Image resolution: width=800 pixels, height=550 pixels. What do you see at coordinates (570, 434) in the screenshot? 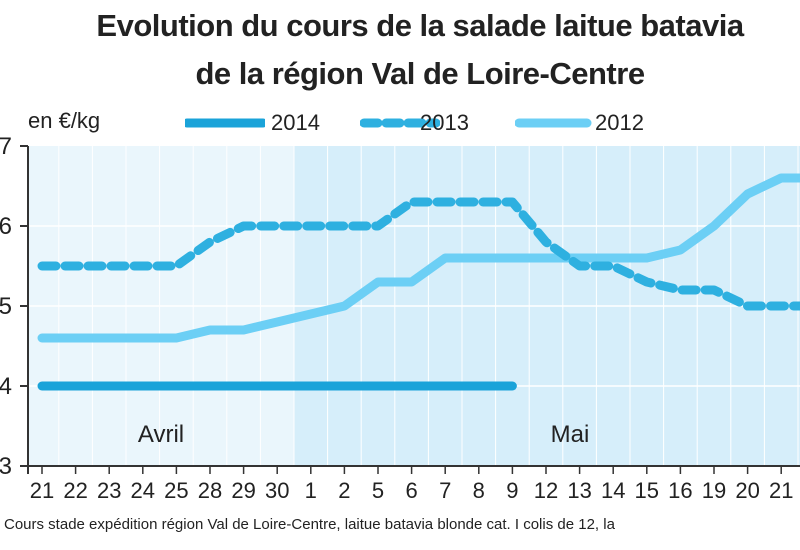
I see `period-label-mai: Mai` at bounding box center [570, 434].